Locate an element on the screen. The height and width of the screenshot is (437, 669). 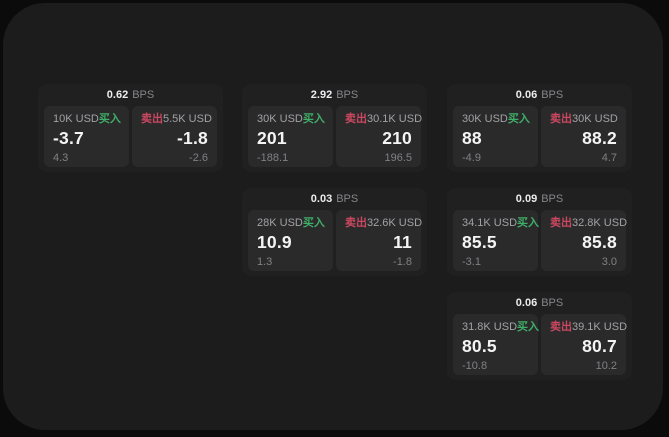
card-header: 0.62 BPS is located at coordinates (130, 95).